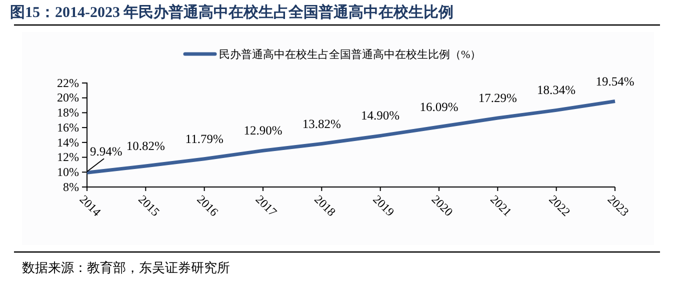 The height and width of the screenshot is (285, 676). What do you see at coordinates (68, 142) in the screenshot?
I see `y-tick-label: 14%` at bounding box center [68, 142].